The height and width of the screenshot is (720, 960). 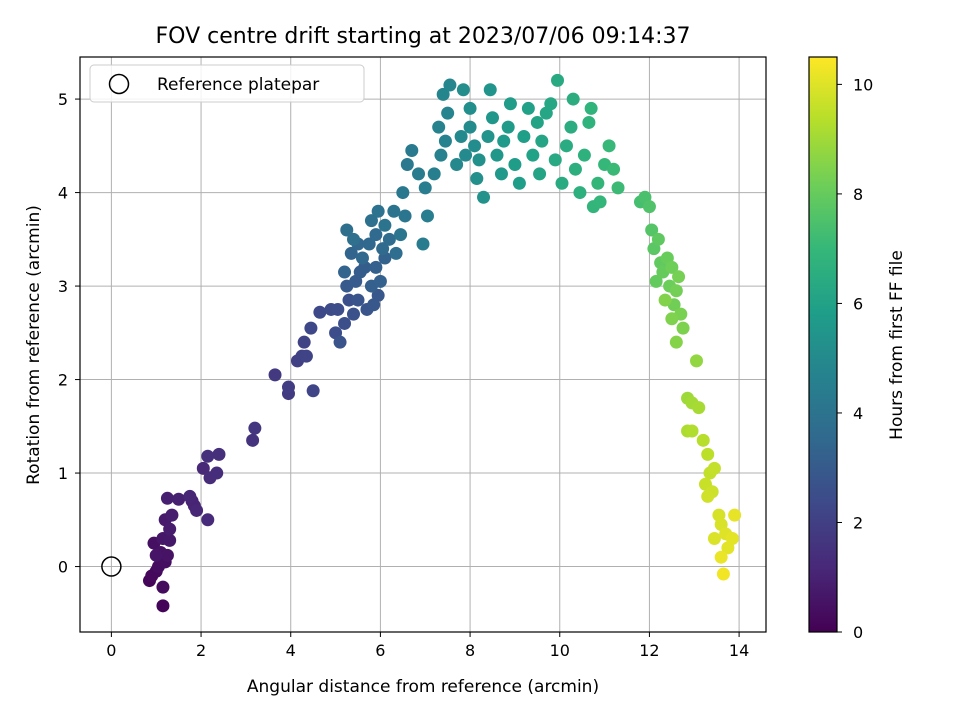 What do you see at coordinates (649, 650) in the screenshot?
I see `x-tick-label: 12` at bounding box center [649, 650].